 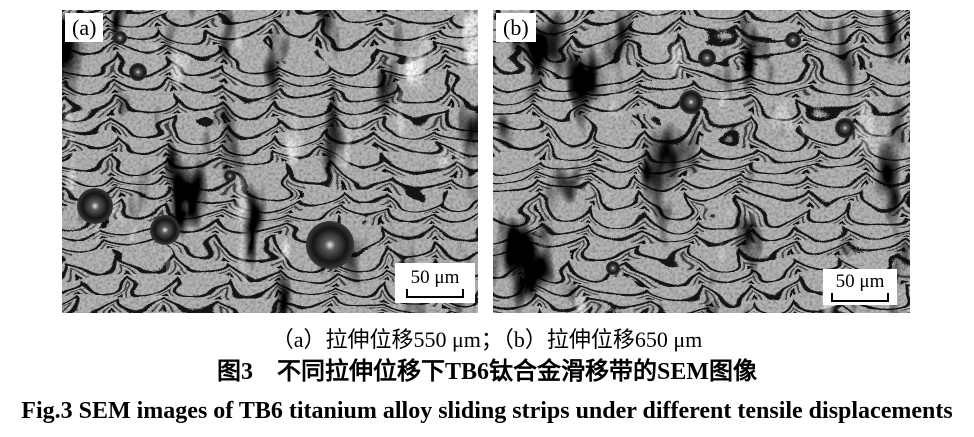 I want to click on scale-bar-a: 50 μm, so click(x=435, y=283).